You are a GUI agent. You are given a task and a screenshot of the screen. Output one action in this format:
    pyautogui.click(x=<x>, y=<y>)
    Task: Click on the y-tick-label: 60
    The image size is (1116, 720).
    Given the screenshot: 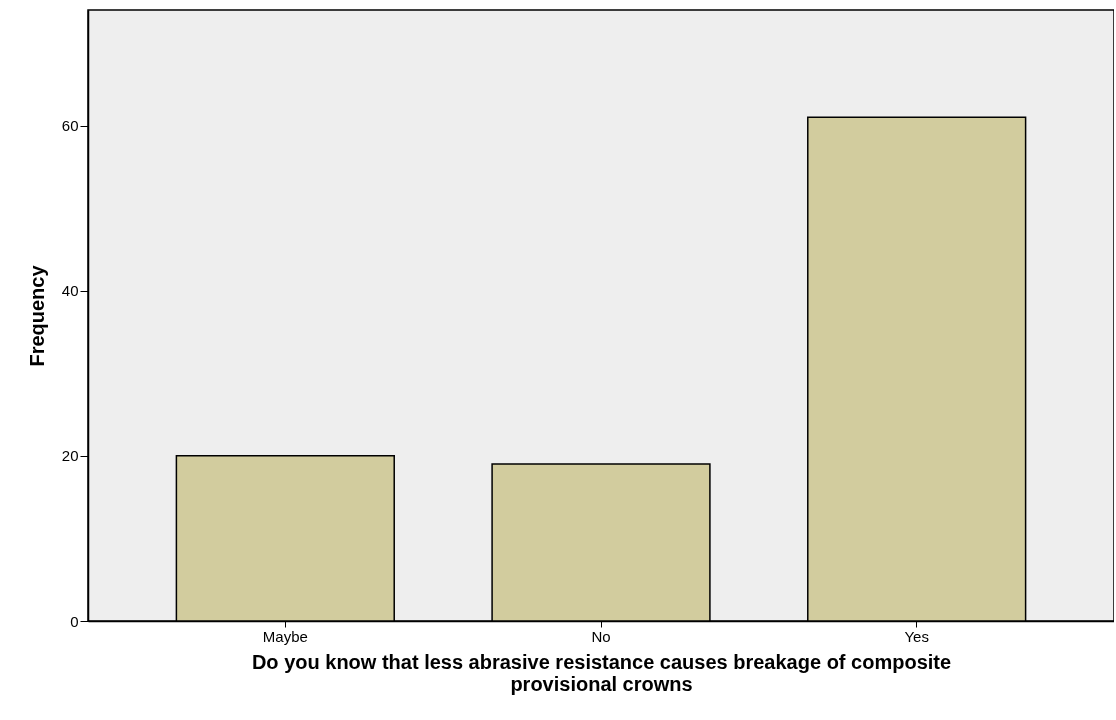 What is the action you would take?
    pyautogui.click(x=70, y=126)
    